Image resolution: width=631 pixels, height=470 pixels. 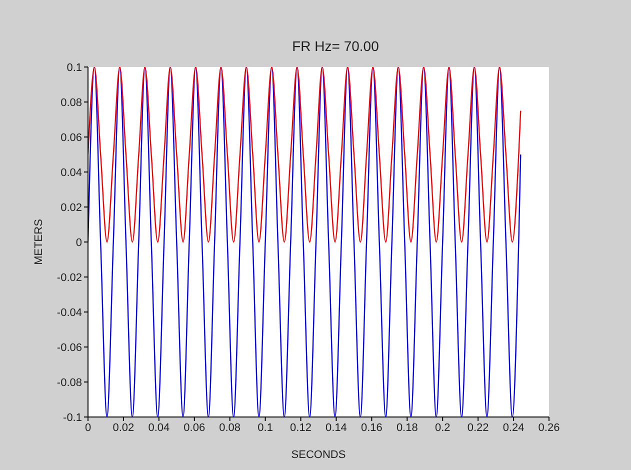 I want to click on x-tick-label: 0.2, so click(x=442, y=428).